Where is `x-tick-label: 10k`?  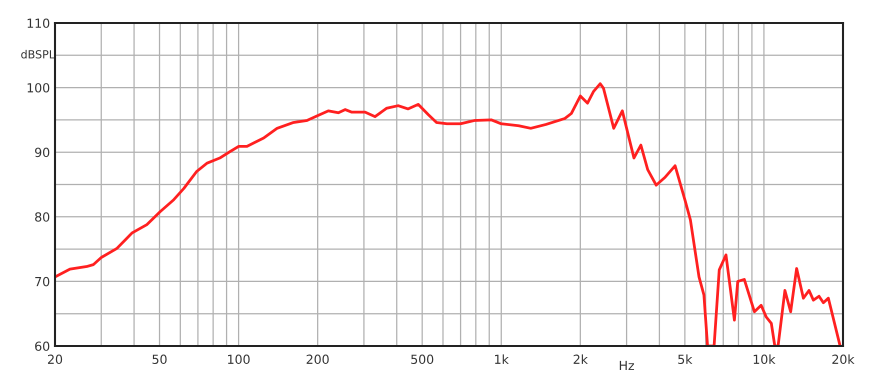
x-tick-label: 10k is located at coordinates (765, 359).